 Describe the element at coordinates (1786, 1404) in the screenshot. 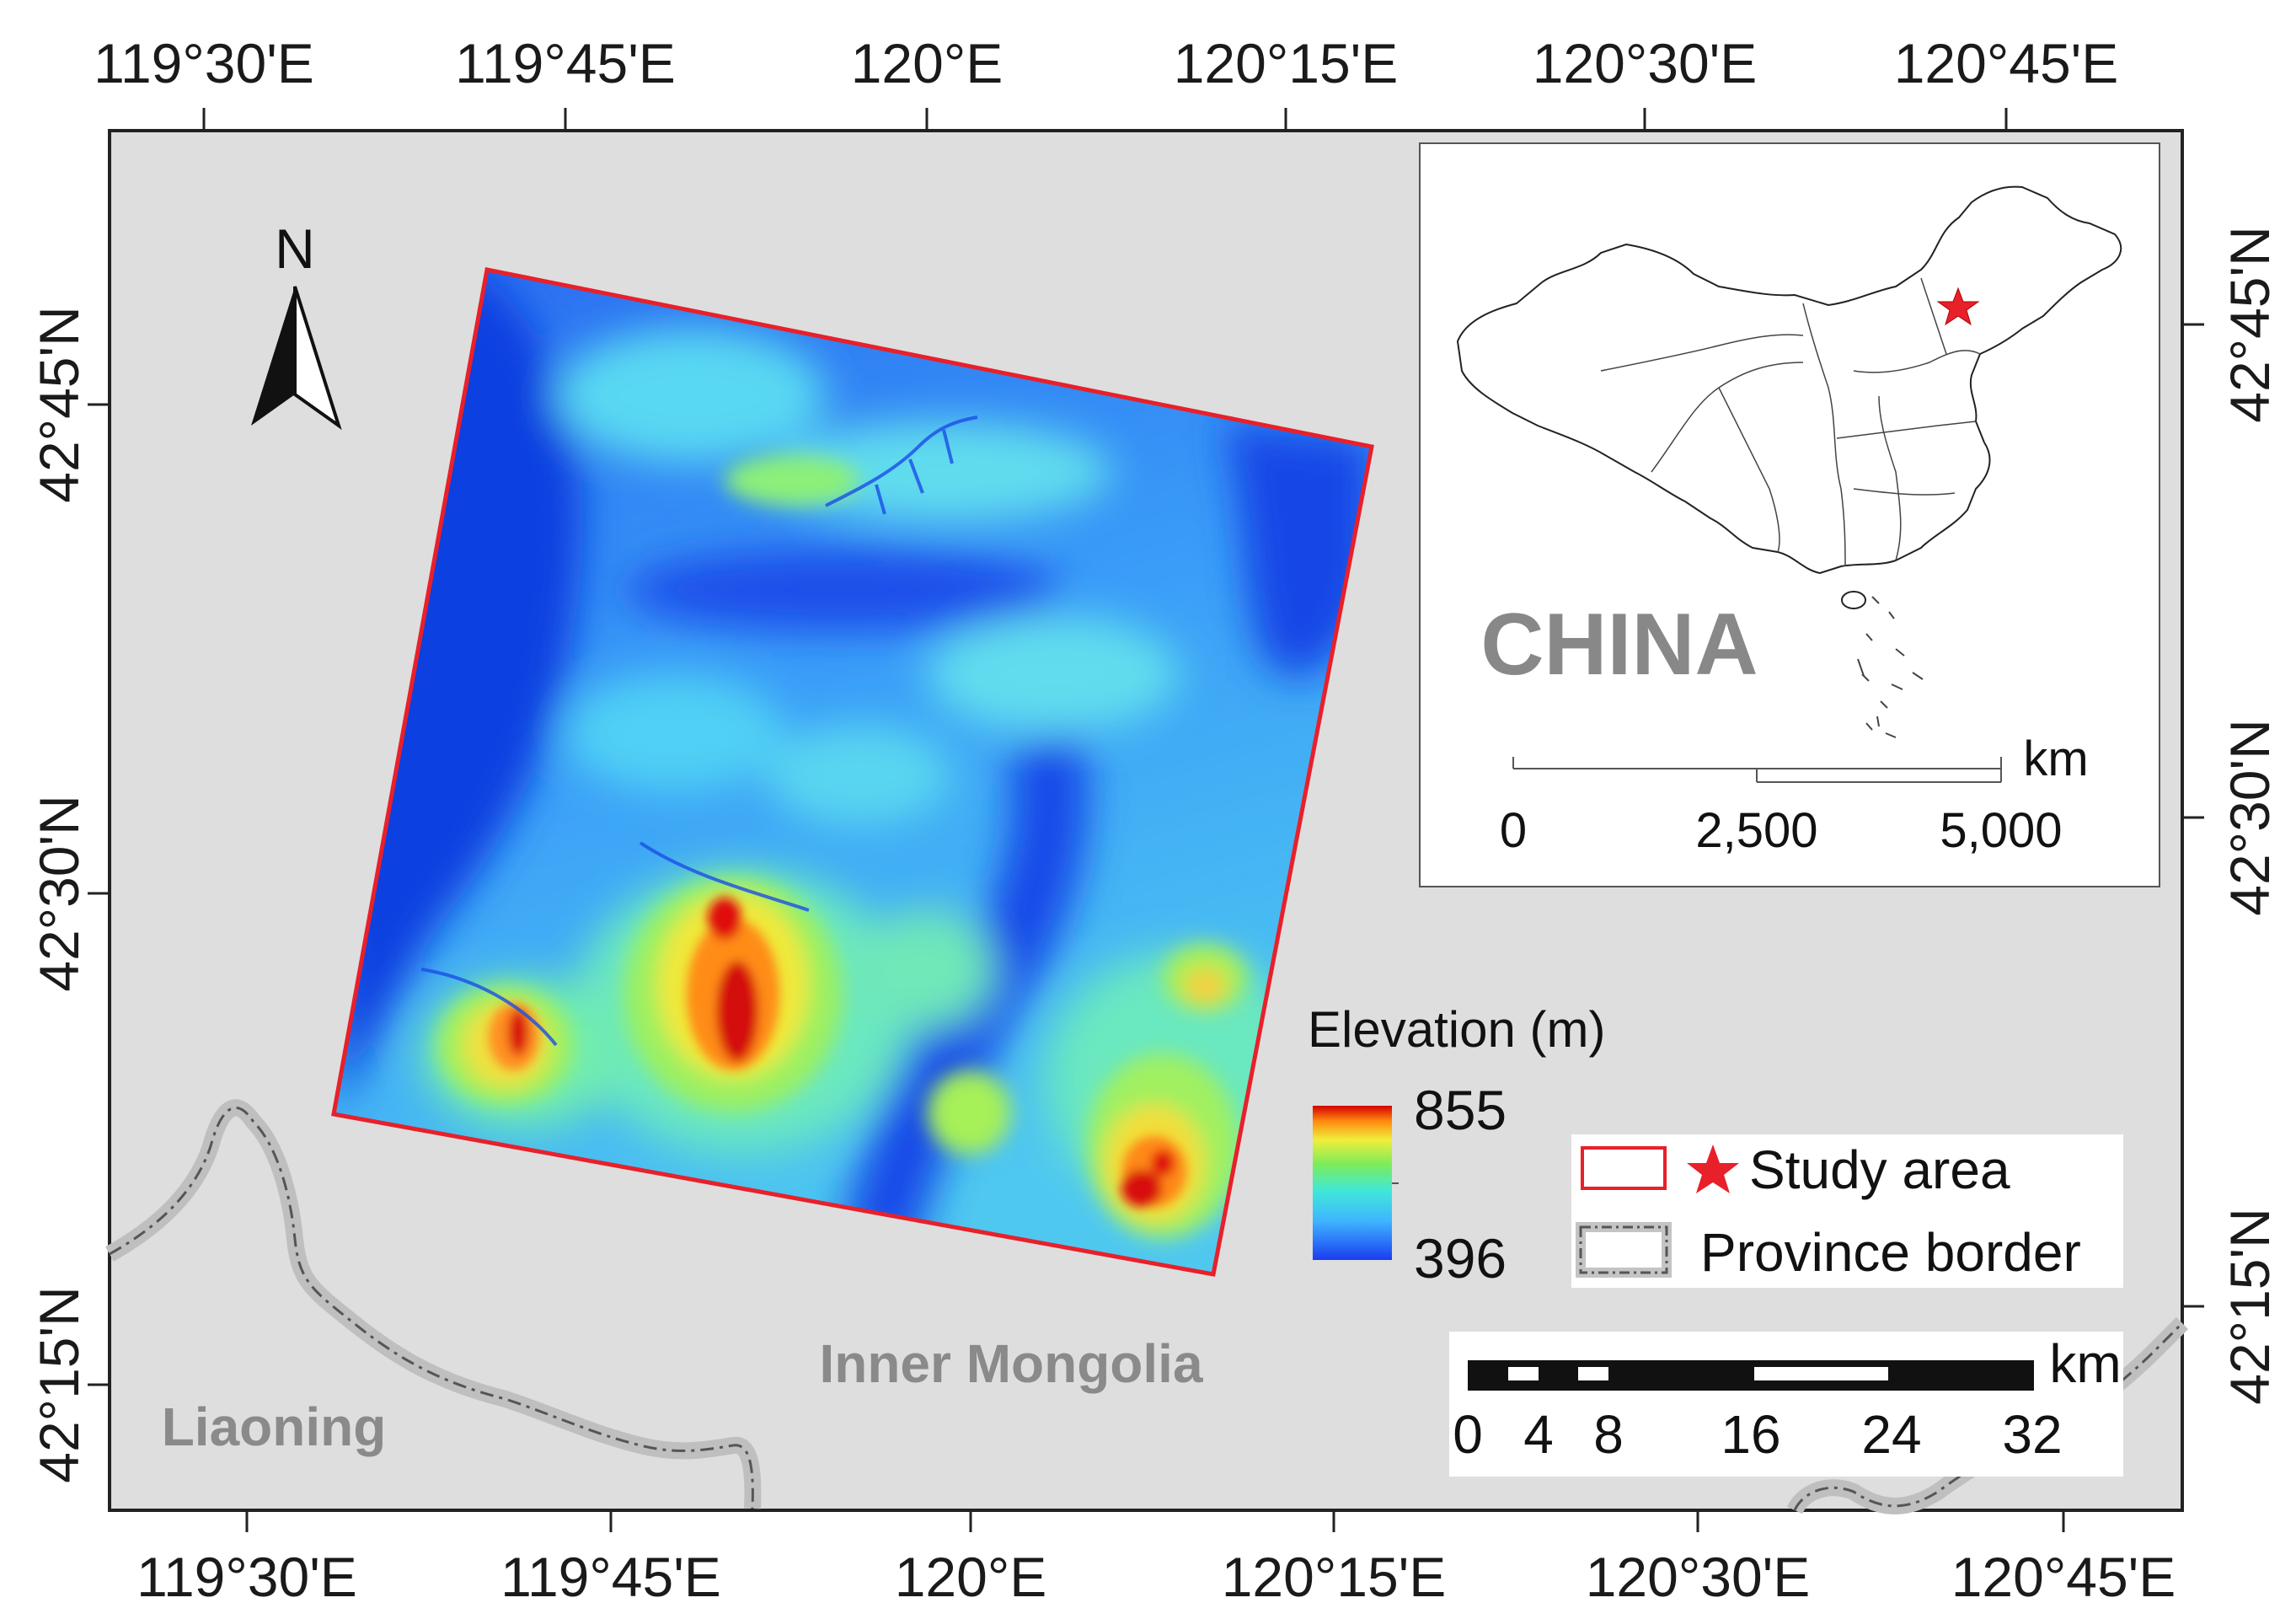

I see `scale-bar-box` at that location.